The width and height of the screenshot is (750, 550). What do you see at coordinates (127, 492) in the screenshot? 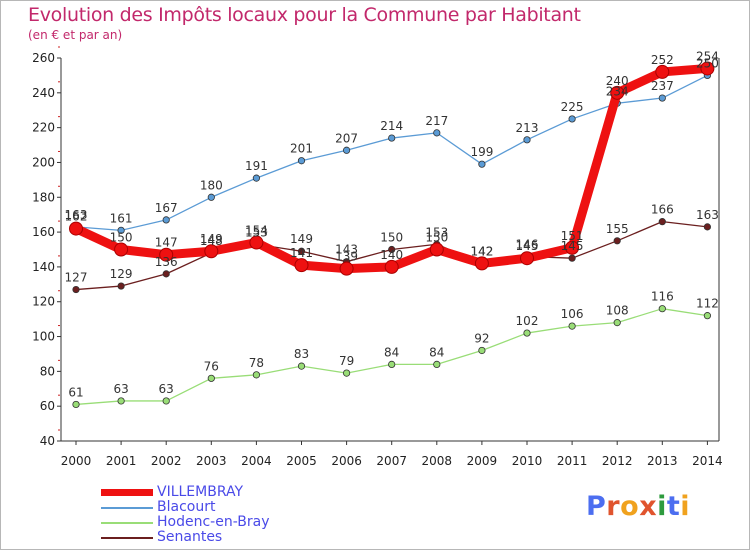
I see `legend-swatch-villembray` at bounding box center [127, 492].